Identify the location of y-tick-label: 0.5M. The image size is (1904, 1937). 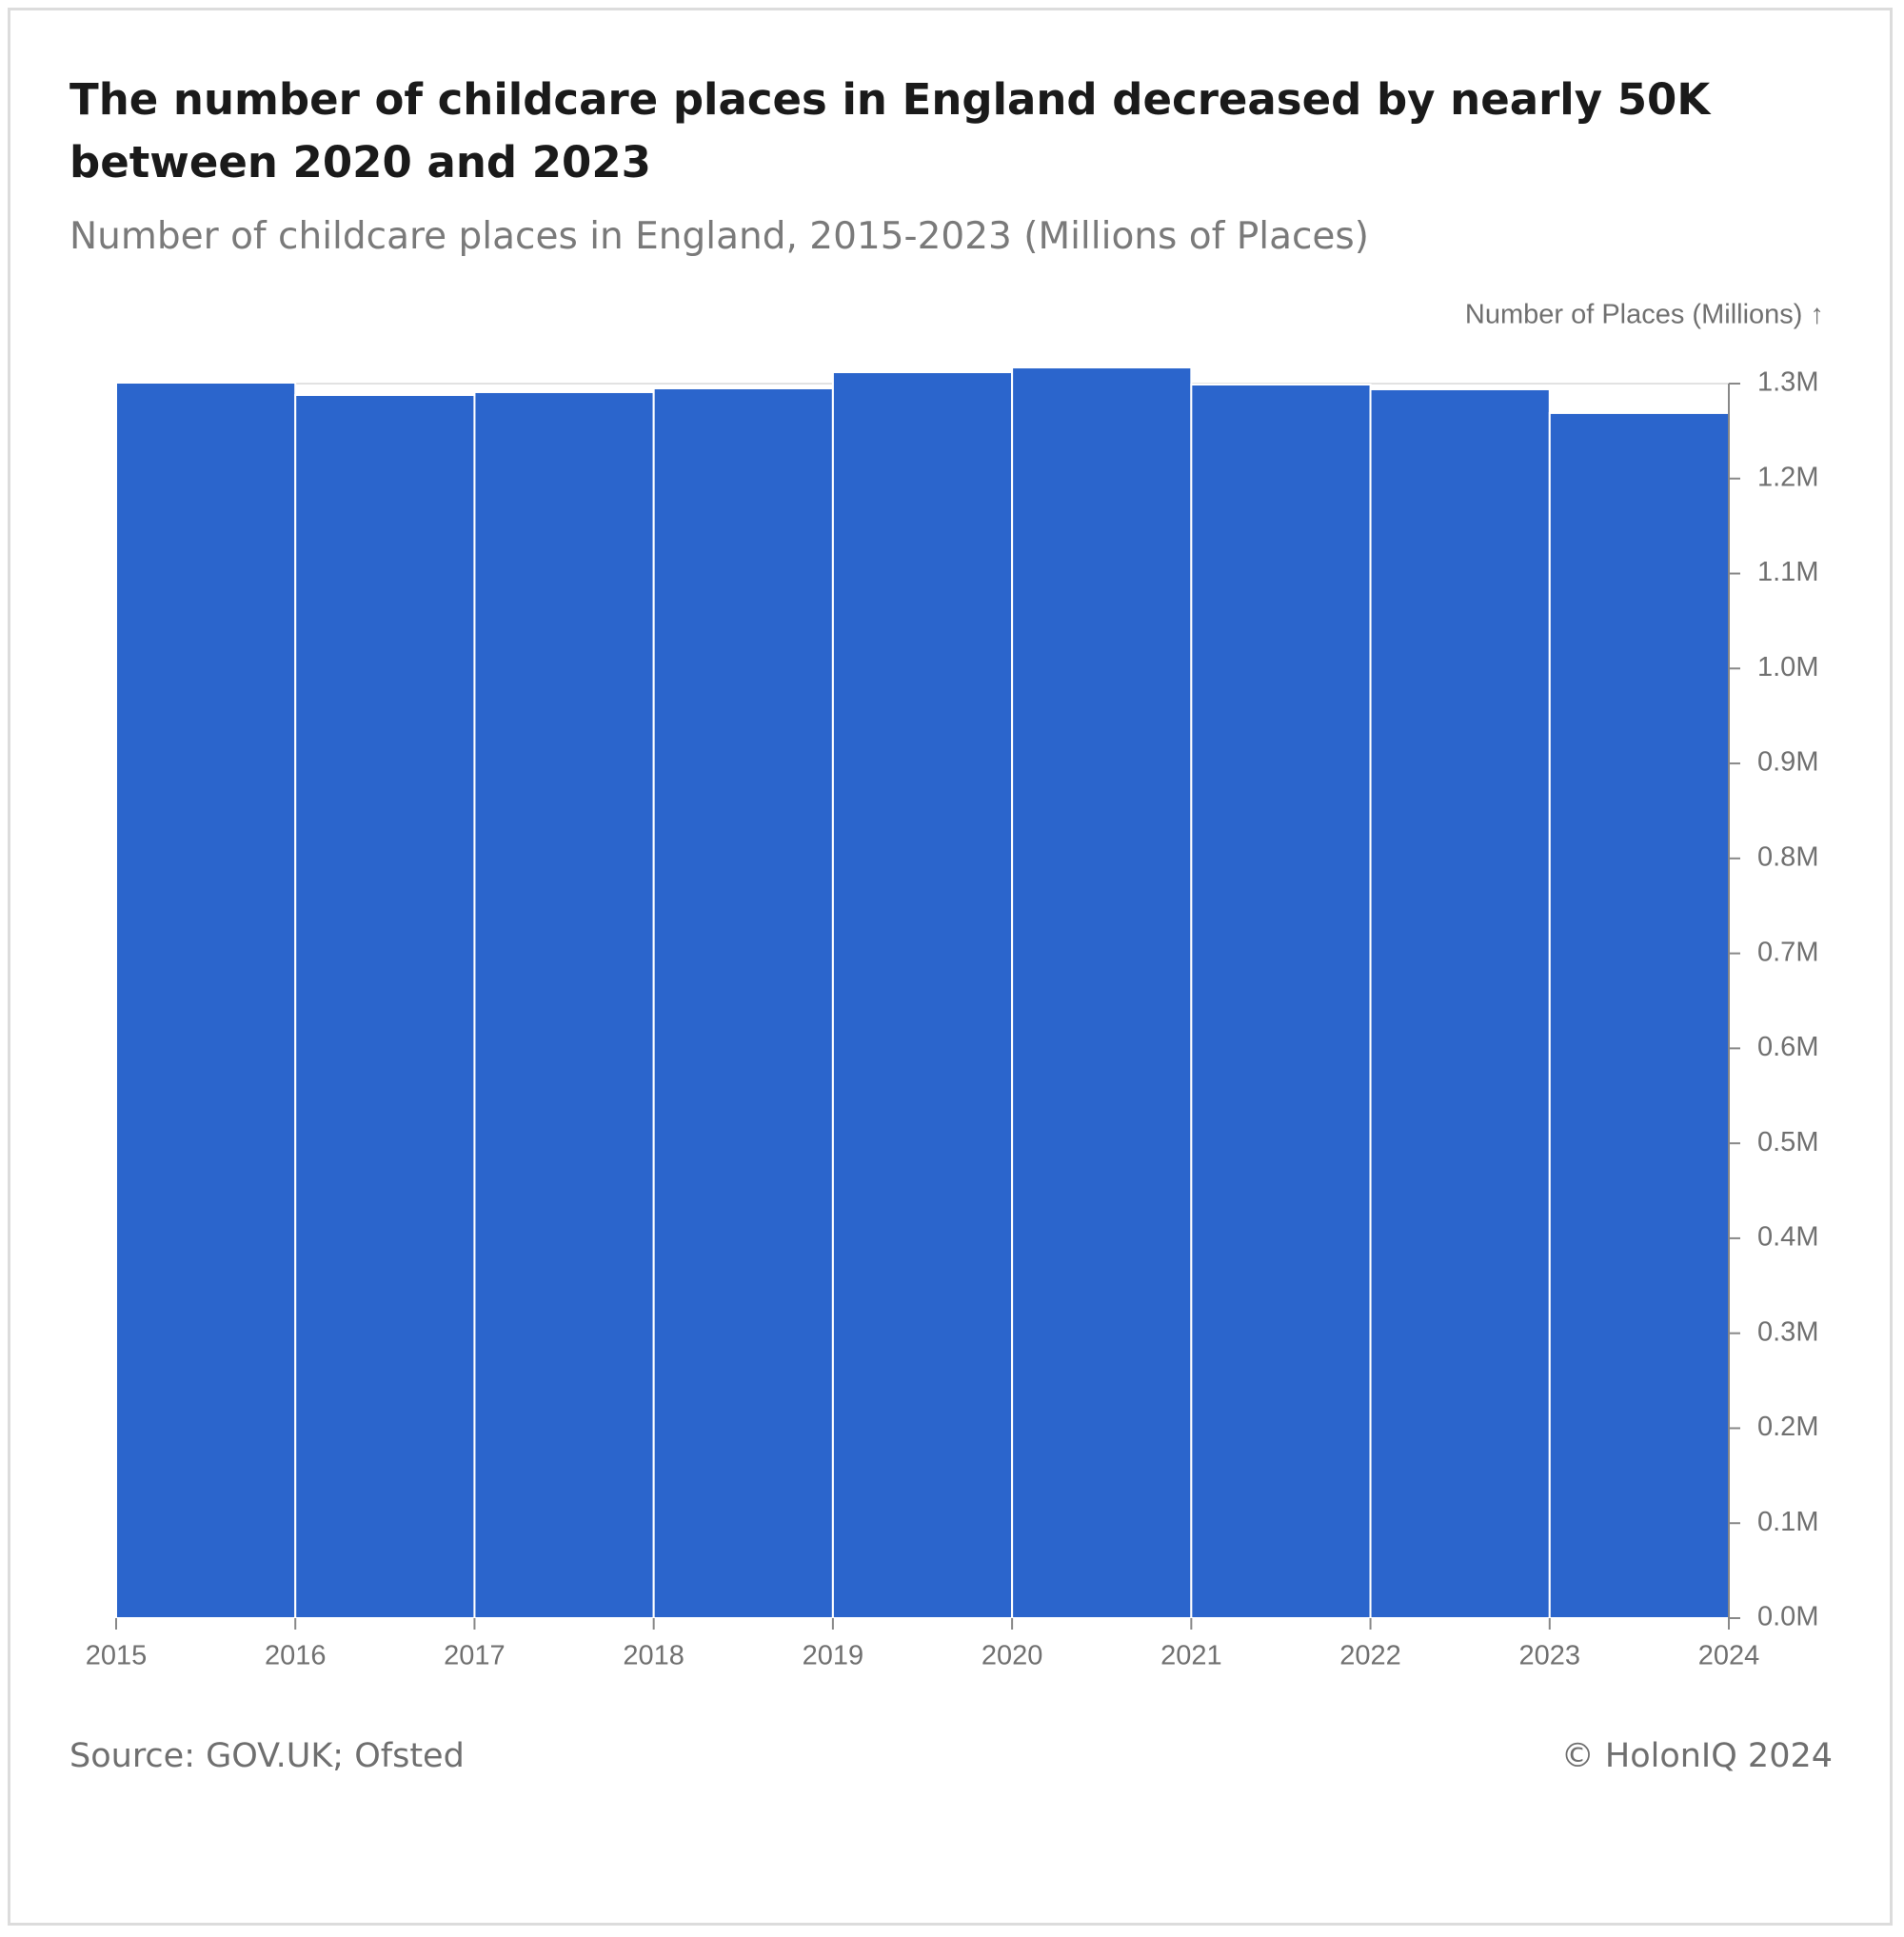
(1787, 1142).